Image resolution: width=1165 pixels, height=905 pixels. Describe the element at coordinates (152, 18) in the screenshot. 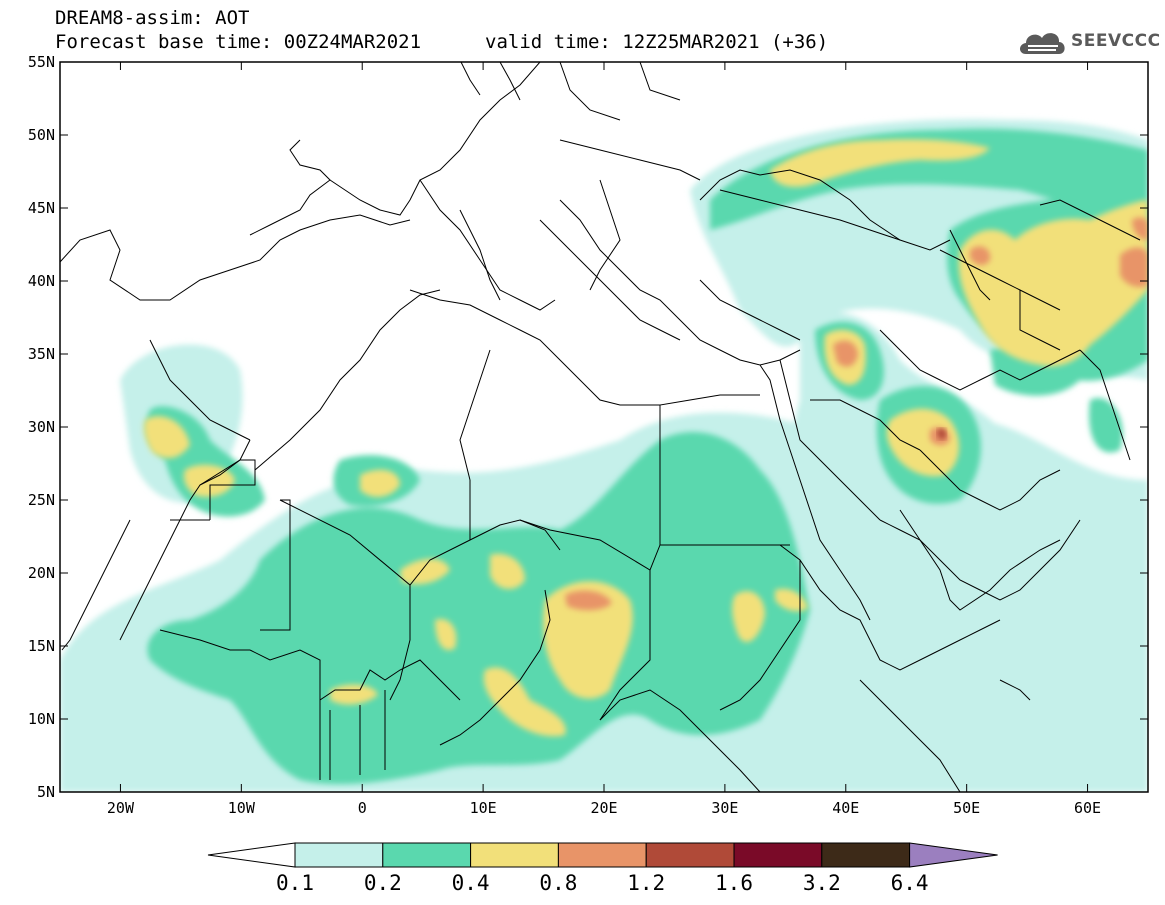

I see `map-title: DREAM8-assim: AOT` at that location.